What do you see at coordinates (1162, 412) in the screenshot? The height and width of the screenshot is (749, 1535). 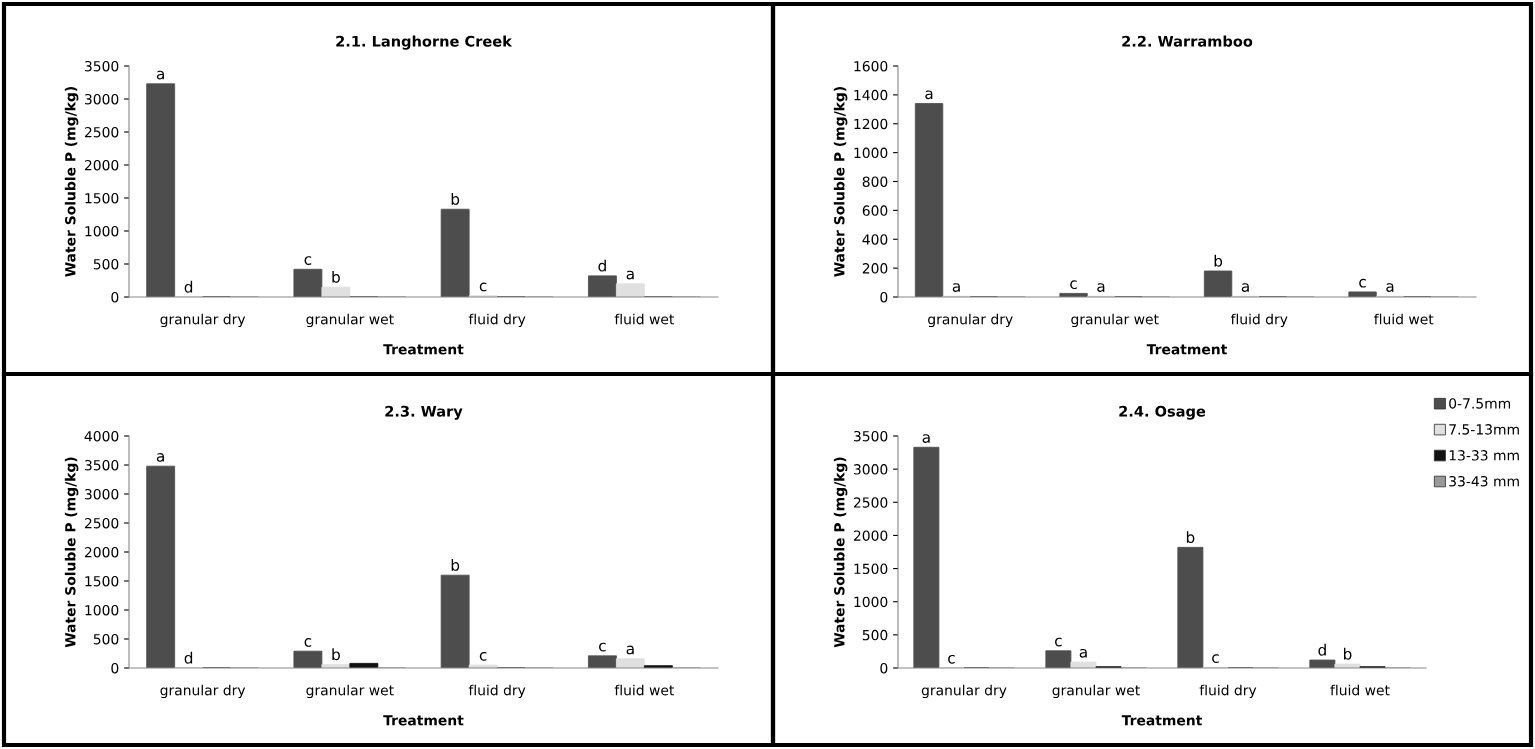 I see `chart-title: 2.4. Osage` at bounding box center [1162, 412].